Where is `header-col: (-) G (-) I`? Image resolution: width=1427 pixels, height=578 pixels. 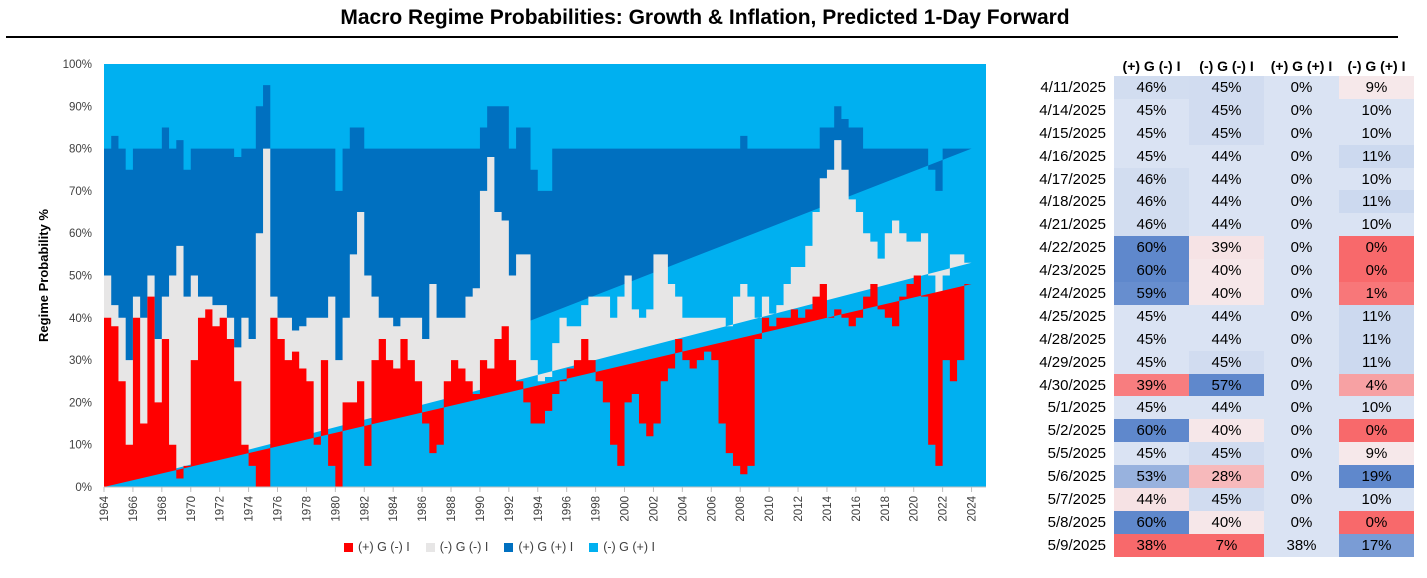
header-col: (-) G (-) I is located at coordinates (1226, 66).